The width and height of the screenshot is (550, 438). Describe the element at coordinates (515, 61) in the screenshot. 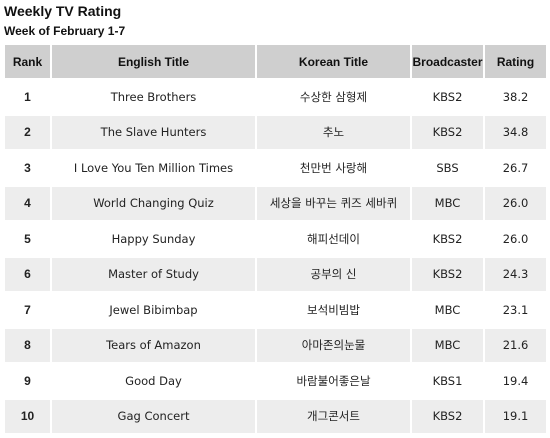

I see `column-header-rating: Rating` at that location.